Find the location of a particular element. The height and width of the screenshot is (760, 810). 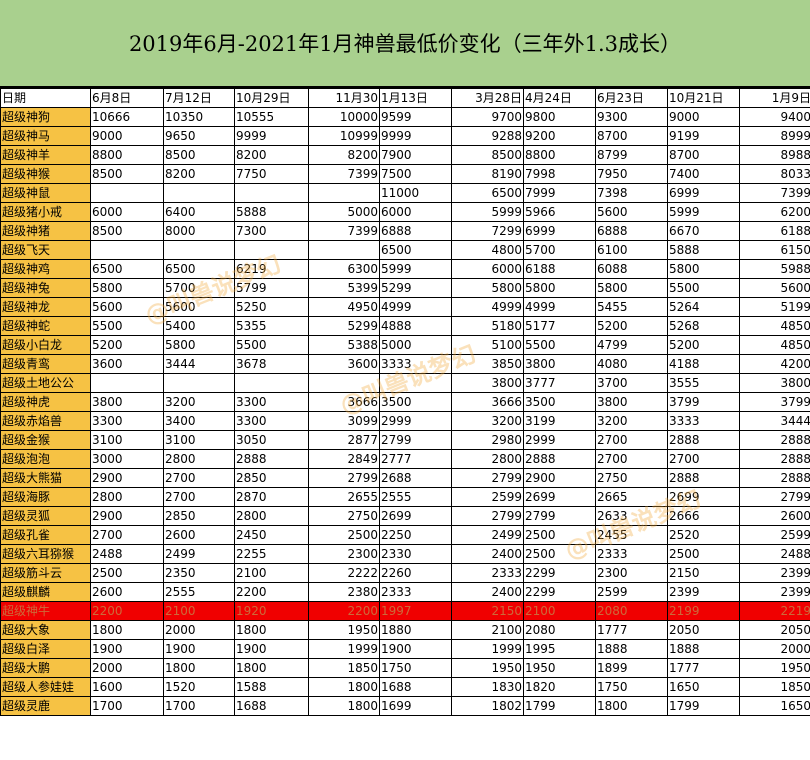

table-cell: 5500 is located at coordinates (127, 326).